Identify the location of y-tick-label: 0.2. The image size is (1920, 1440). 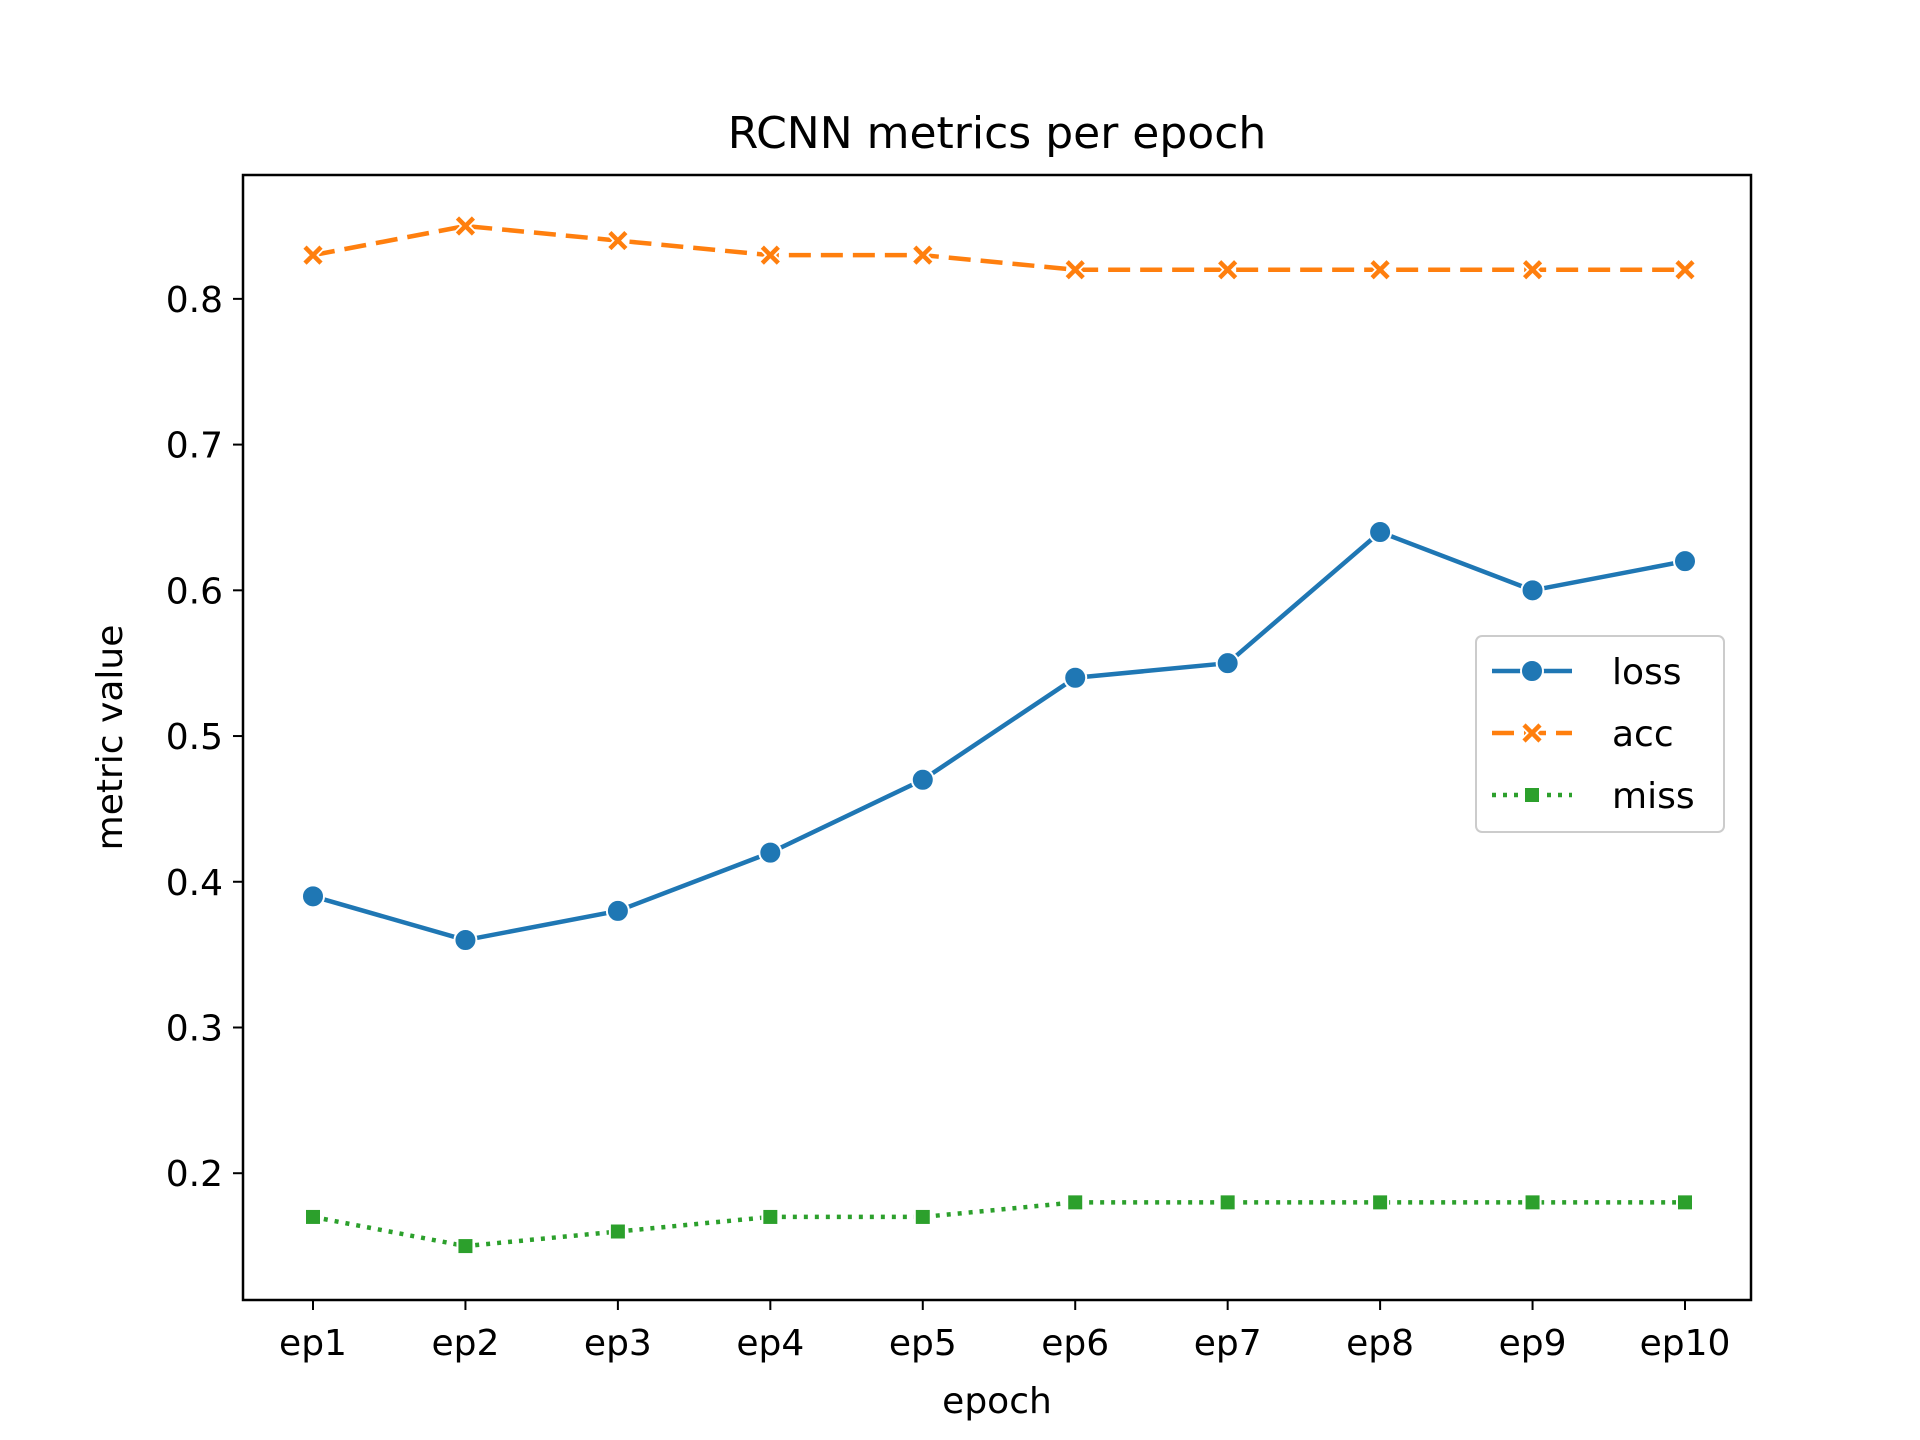
(194, 1174).